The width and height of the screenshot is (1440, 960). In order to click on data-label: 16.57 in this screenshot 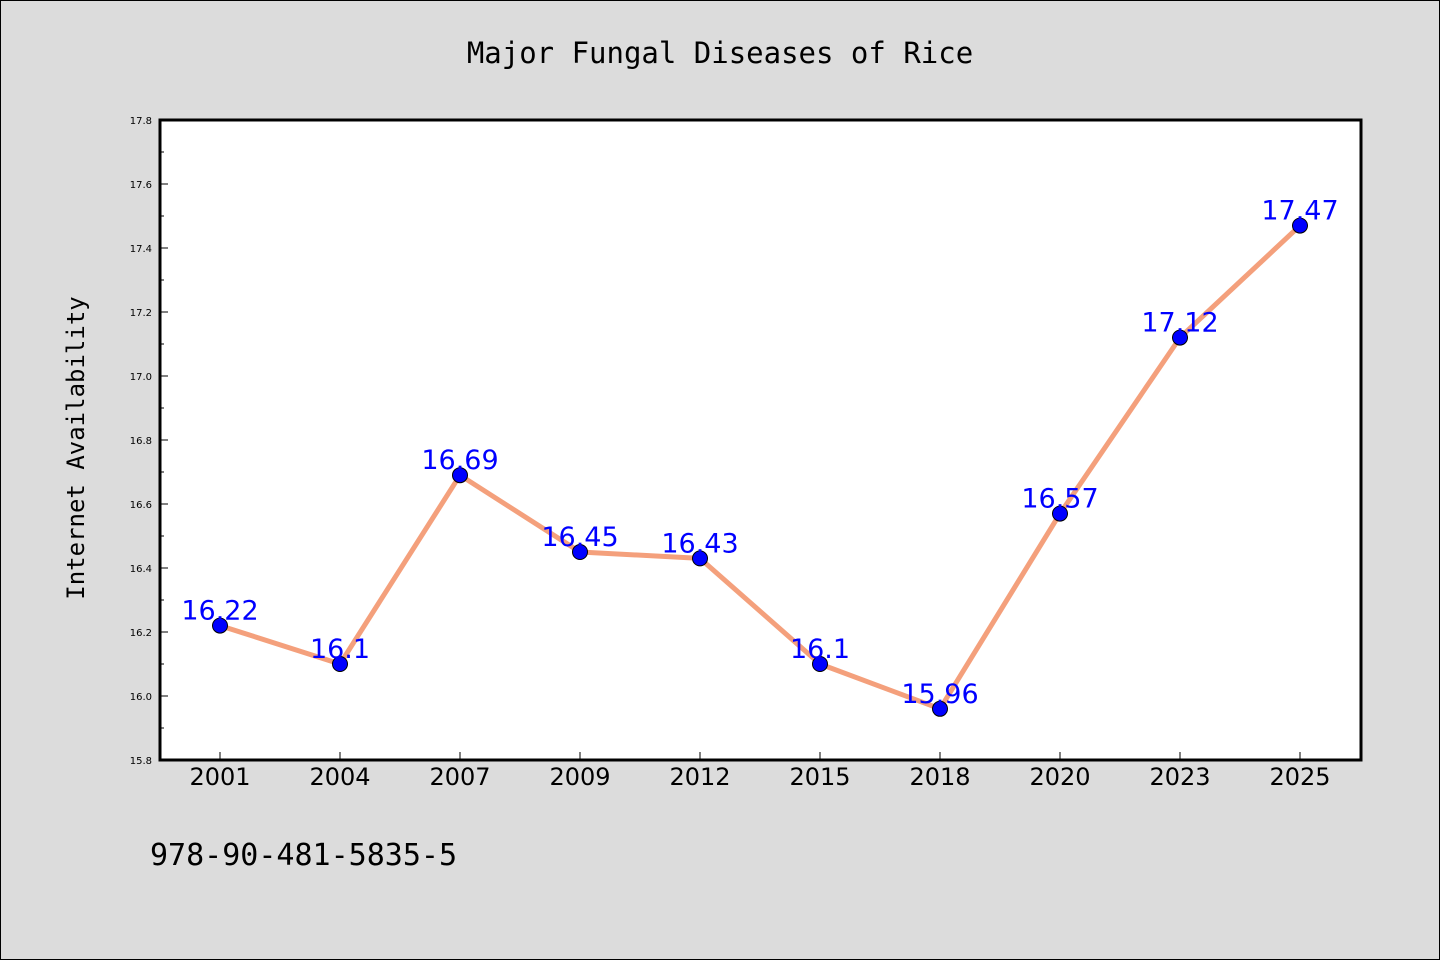, I will do `click(1059, 499)`.